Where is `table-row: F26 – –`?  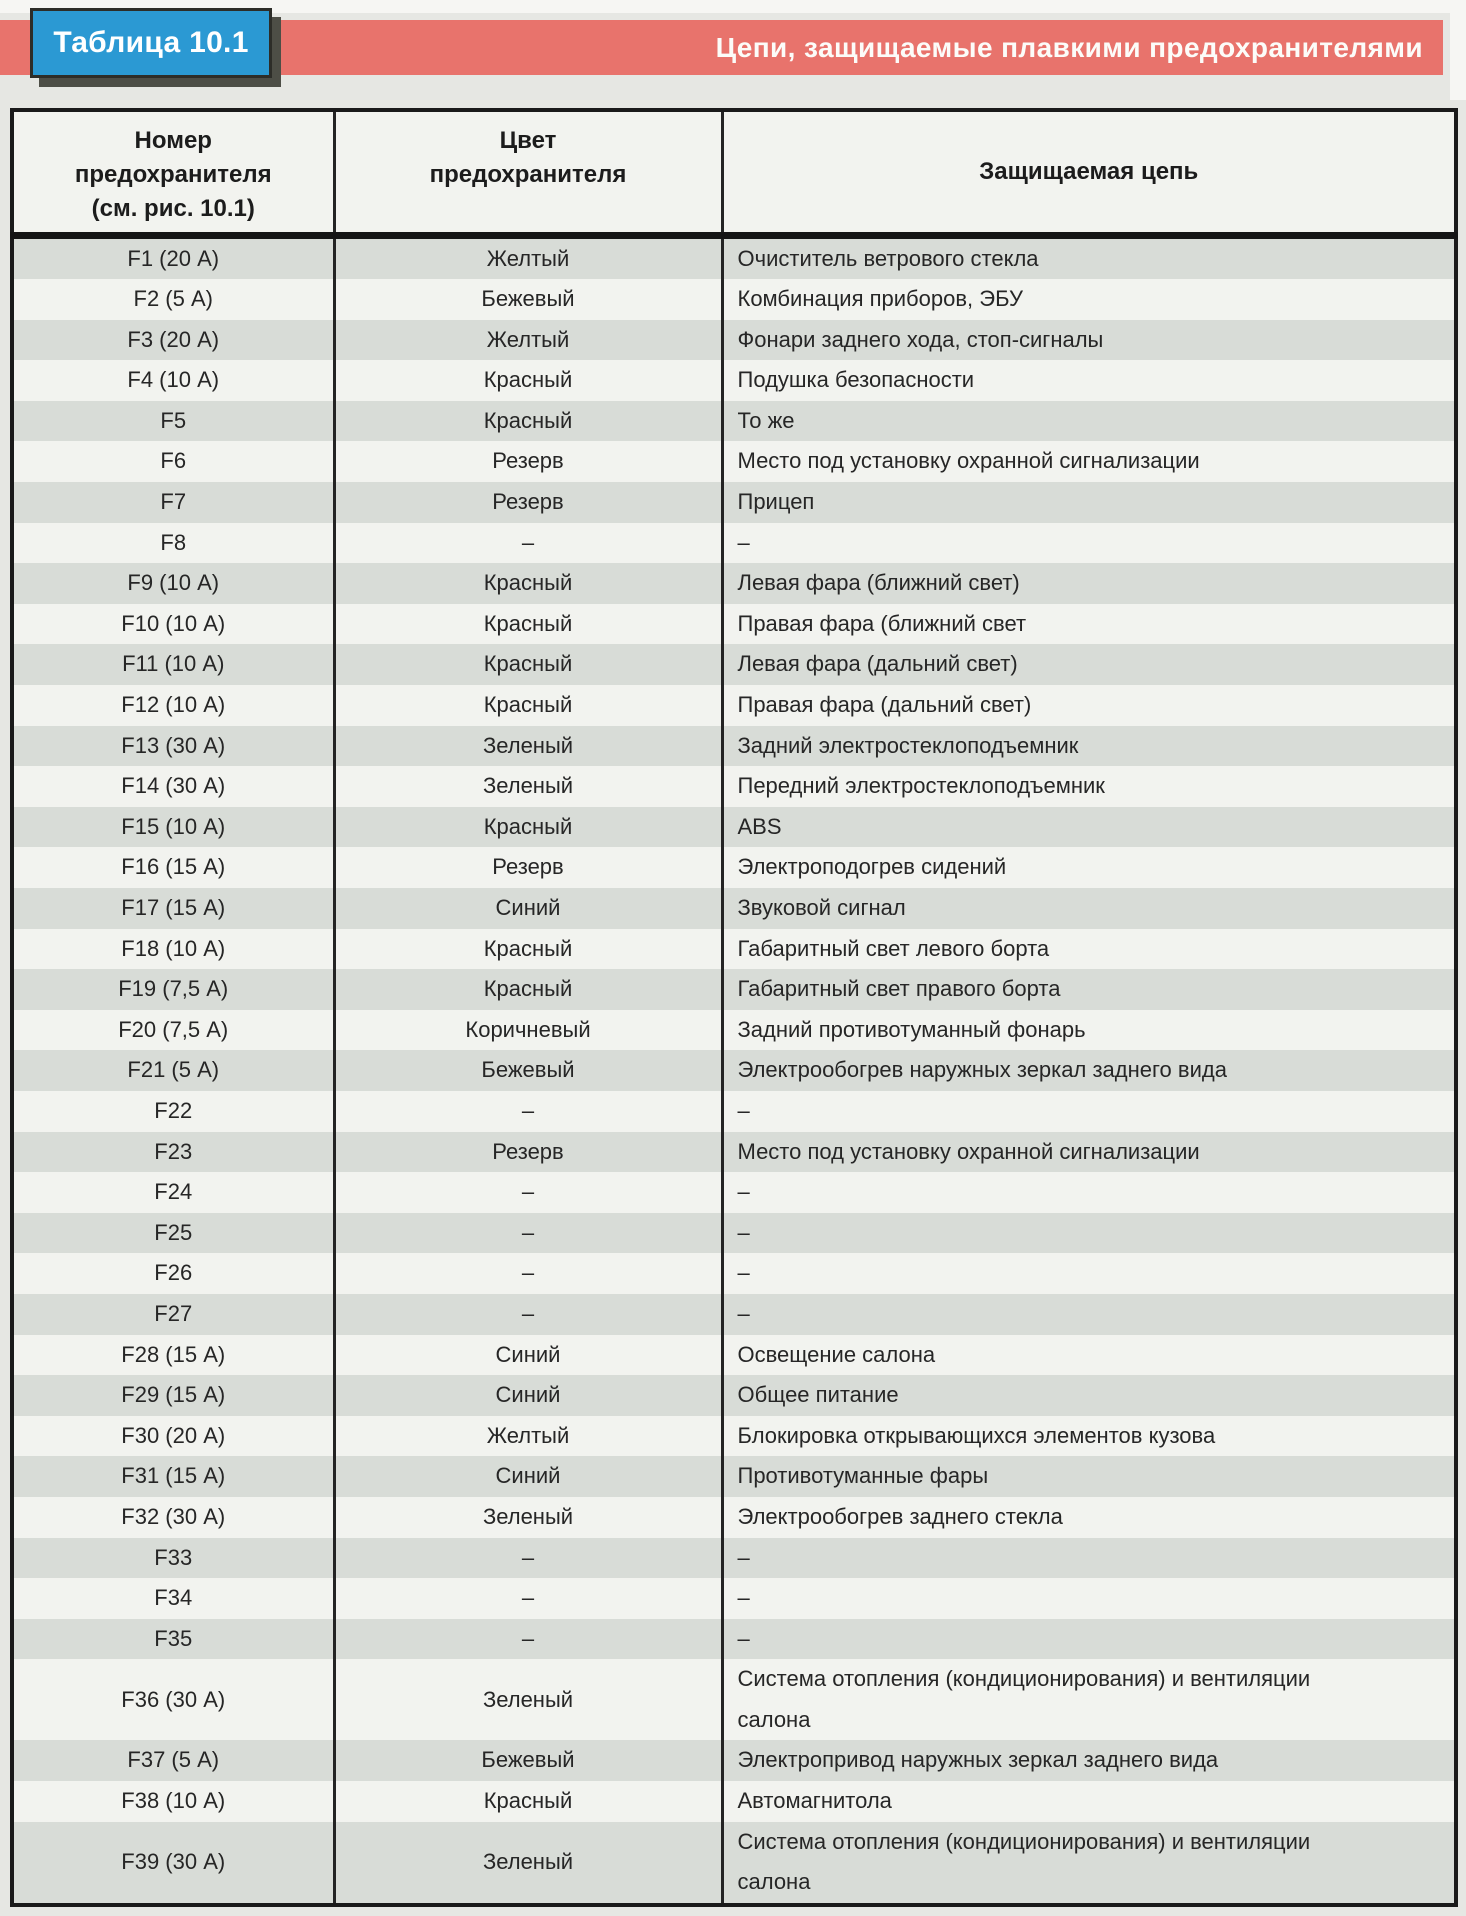
table-row: F26 – – is located at coordinates (734, 1273).